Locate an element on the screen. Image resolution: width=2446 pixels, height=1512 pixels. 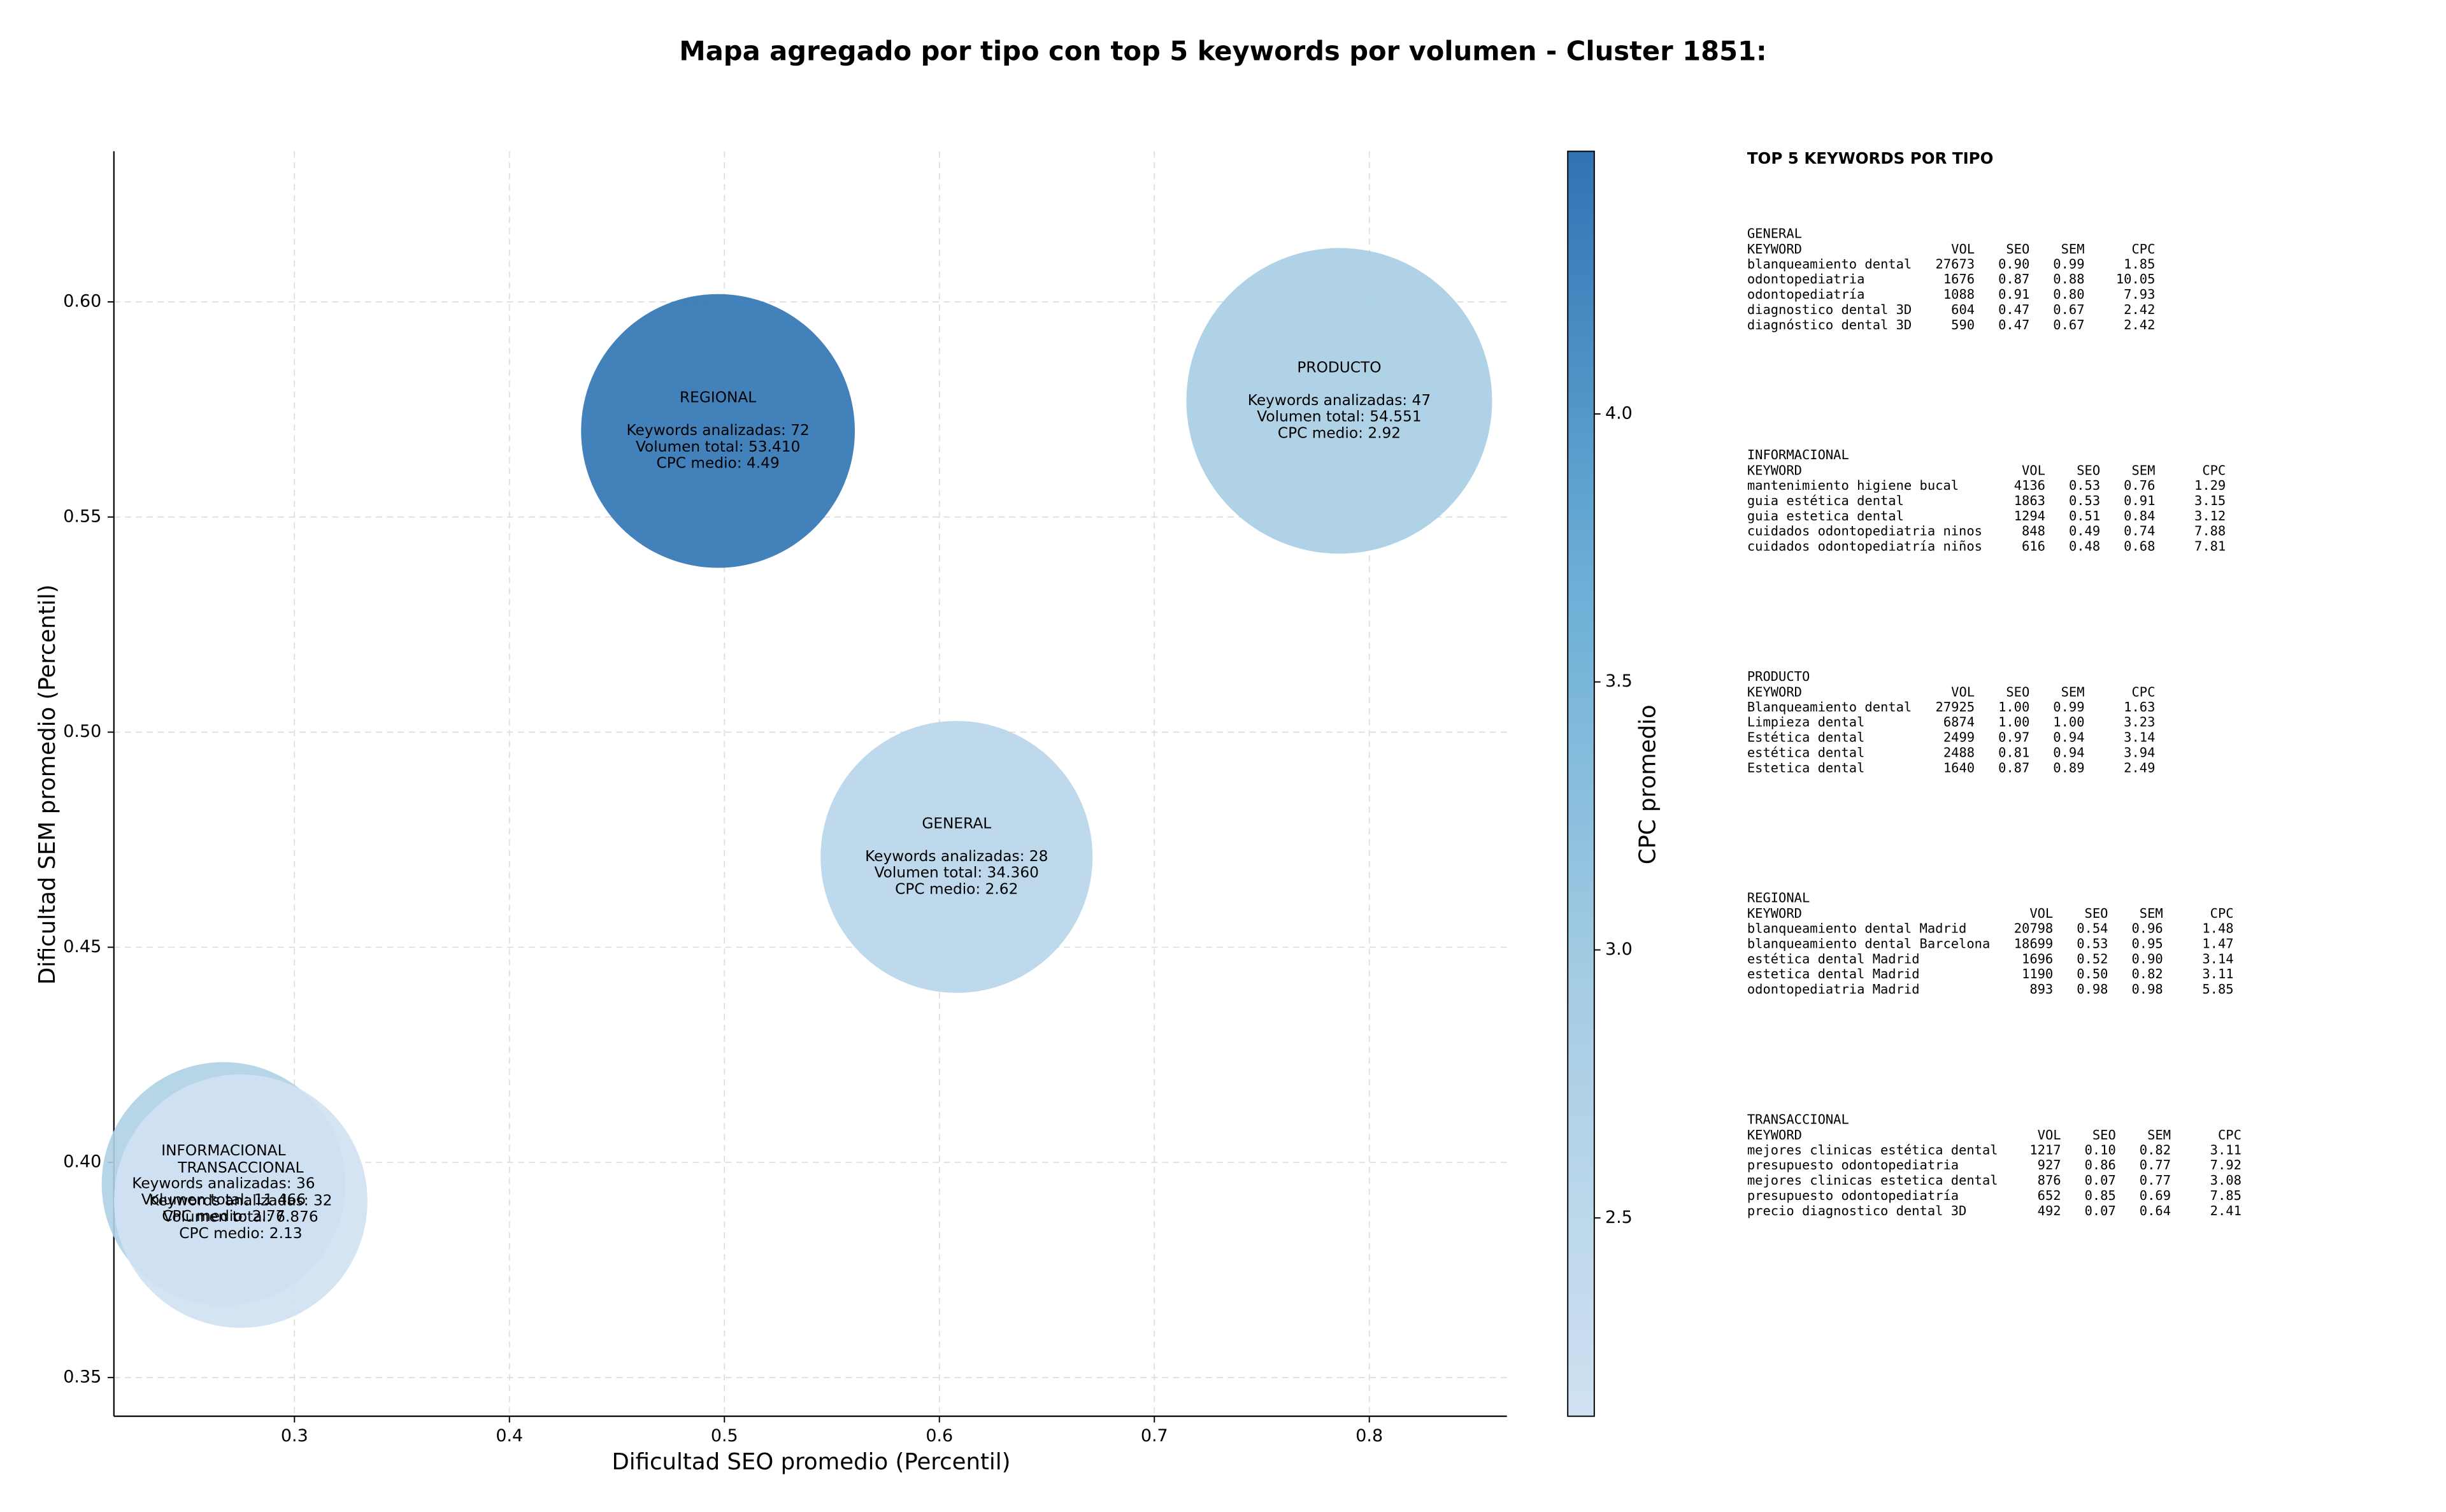
bubble-volume: Volumen total: 6.876 is located at coordinates (240, 1216).